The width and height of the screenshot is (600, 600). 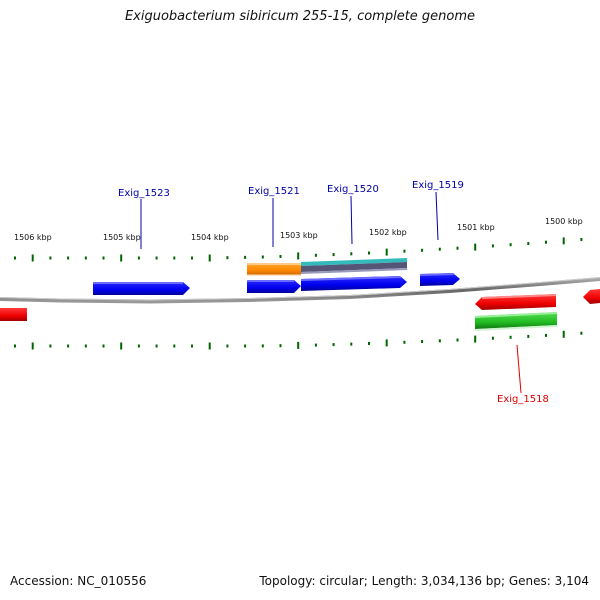 What do you see at coordinates (78, 581) in the screenshot?
I see `accession-text: Accession: NC_010556` at bounding box center [78, 581].